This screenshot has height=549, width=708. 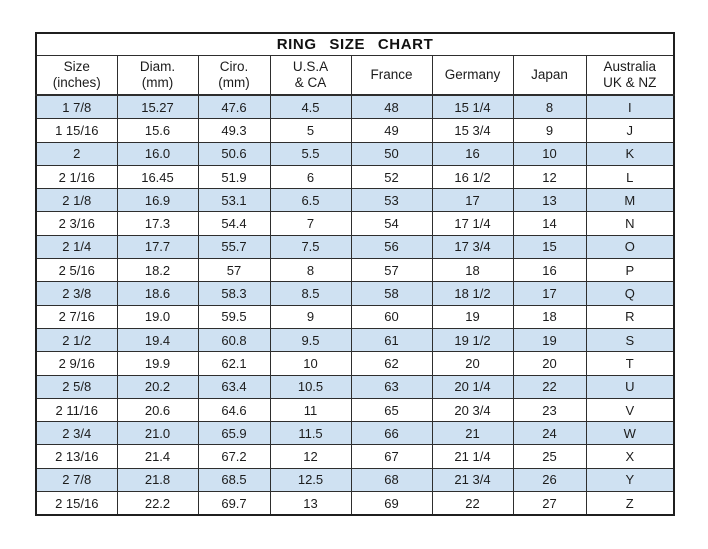 I want to click on table-row: 2 13/16 21.4 67.2 12 67 21 1/4 25 X, so click(x=355, y=456).